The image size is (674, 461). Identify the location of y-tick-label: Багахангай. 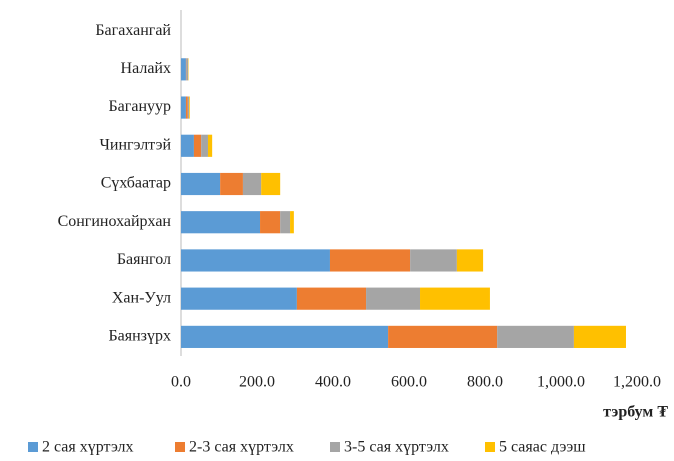
(133, 30).